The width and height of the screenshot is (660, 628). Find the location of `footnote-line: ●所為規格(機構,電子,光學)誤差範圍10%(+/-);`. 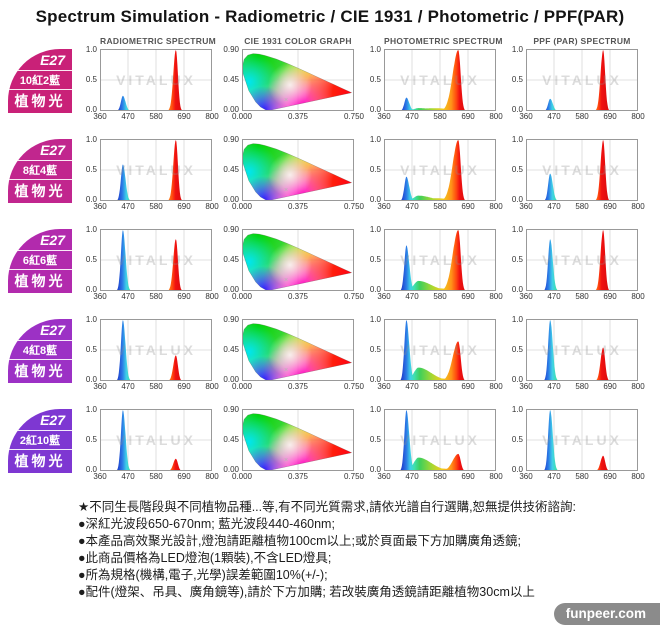

footnote-line: ●所為規格(機構,電子,光學)誤差範圍10%(+/-); is located at coordinates (203, 575).